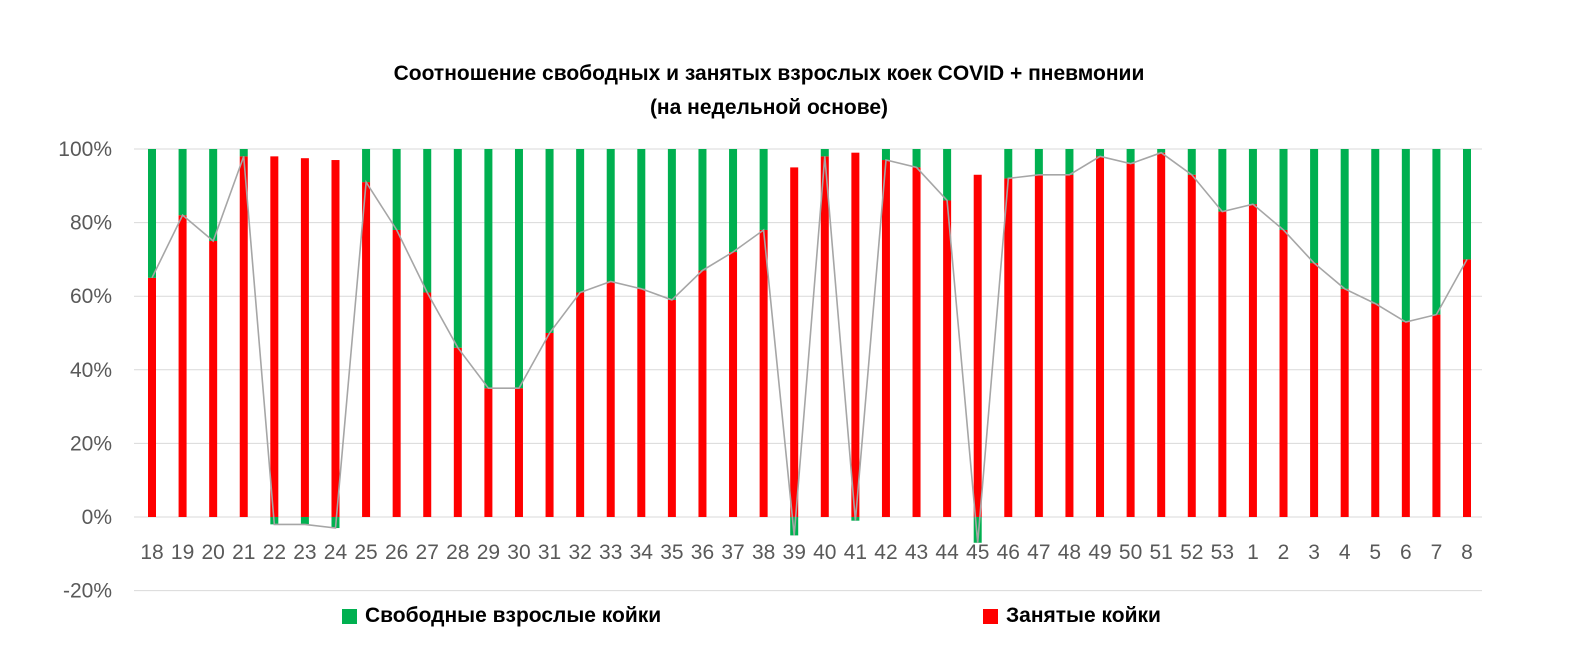 This screenshot has width=1570, height=665. Describe the element at coordinates (1437, 552) in the screenshot. I see `x-tick-label: 7` at that location.